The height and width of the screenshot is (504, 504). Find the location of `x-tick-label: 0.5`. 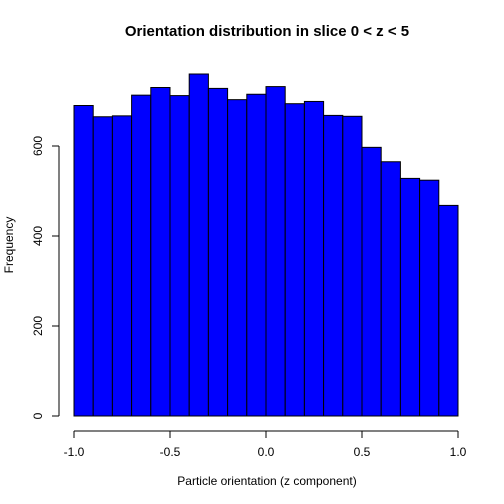

x-tick-label: 0.5 is located at coordinates (362, 452).